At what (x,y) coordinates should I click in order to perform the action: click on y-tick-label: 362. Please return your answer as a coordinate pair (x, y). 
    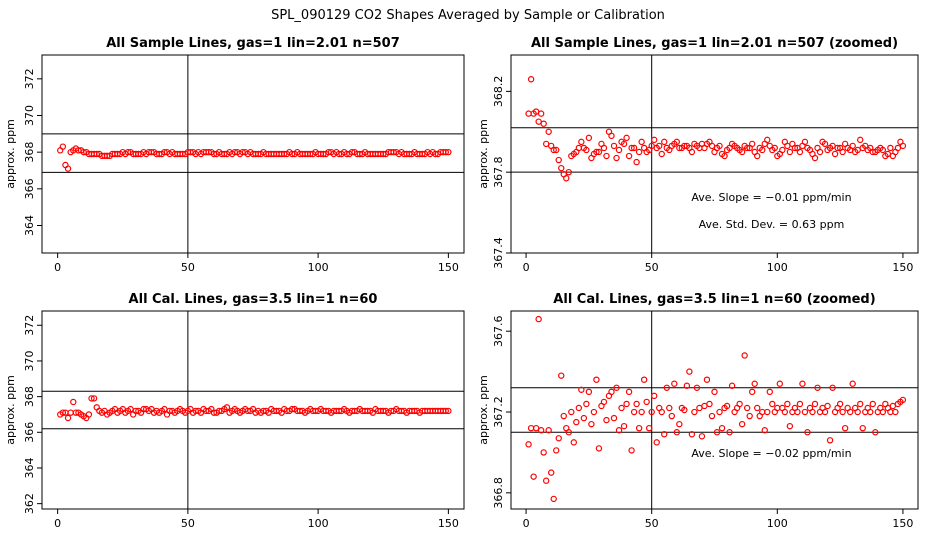
    Looking at the image, I should click on (29, 503).